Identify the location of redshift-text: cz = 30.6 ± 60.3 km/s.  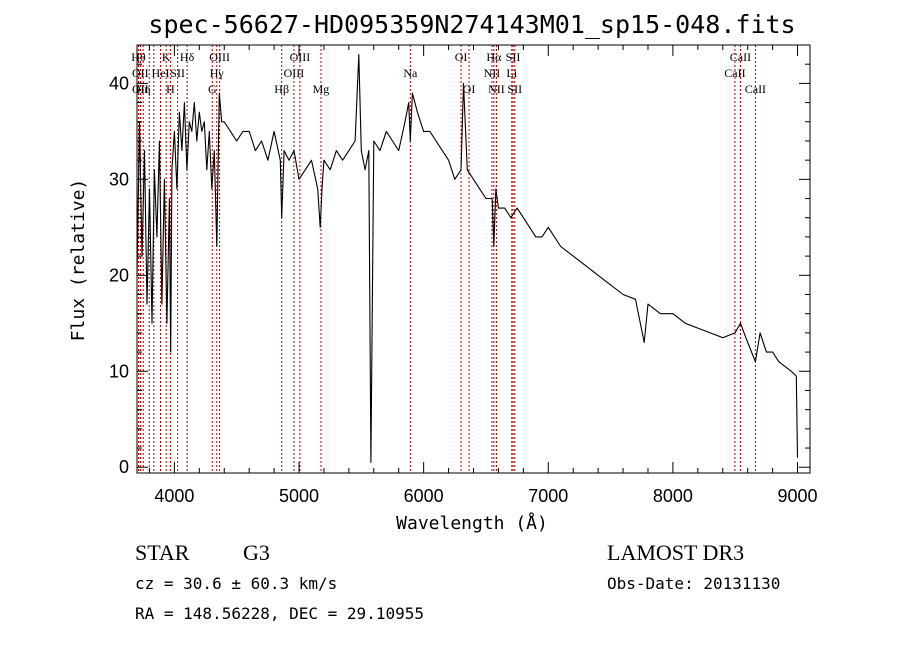
(236, 583).